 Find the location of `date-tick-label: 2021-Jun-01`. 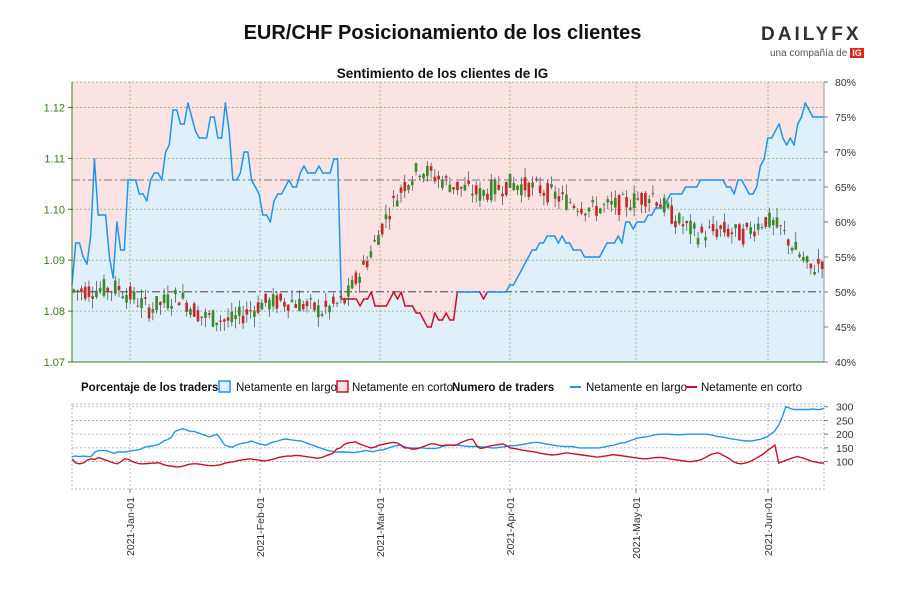

date-tick-label: 2021-Jun-01 is located at coordinates (769, 526).